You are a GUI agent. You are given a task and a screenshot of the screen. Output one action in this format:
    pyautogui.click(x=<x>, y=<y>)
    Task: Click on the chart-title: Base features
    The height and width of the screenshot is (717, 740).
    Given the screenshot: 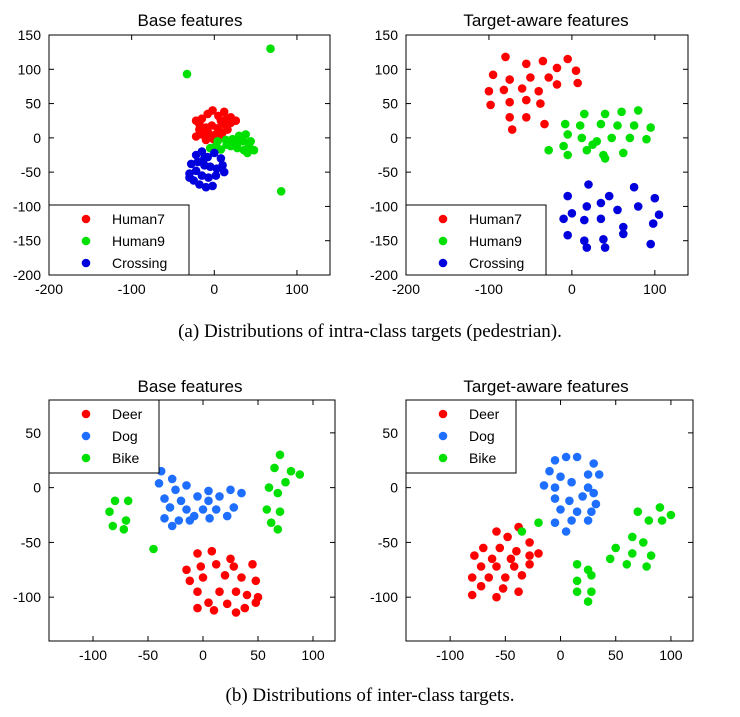 What is the action you would take?
    pyautogui.click(x=190, y=20)
    